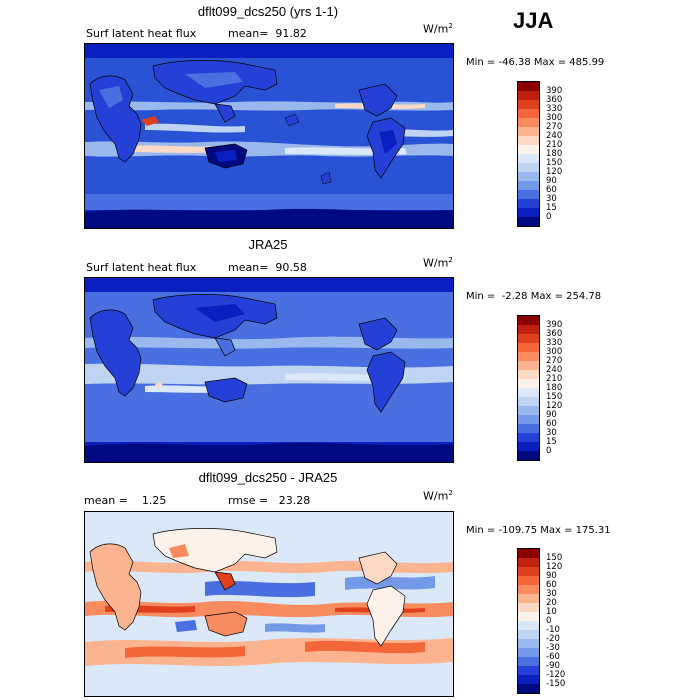 The height and width of the screenshot is (700, 700). I want to click on colorbar-obs, so click(528, 388).